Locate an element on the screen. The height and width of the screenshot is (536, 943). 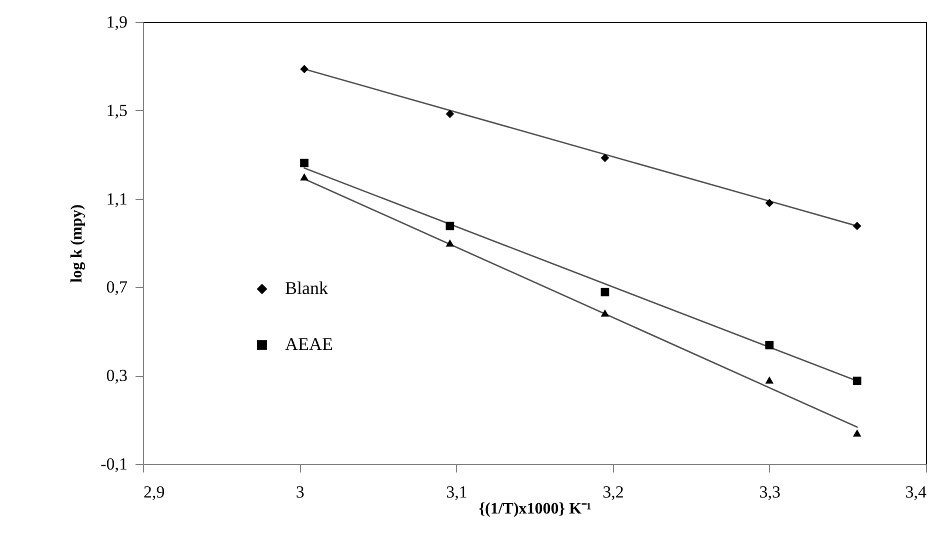
y-tick-label: 1,9 is located at coordinates (117, 22).